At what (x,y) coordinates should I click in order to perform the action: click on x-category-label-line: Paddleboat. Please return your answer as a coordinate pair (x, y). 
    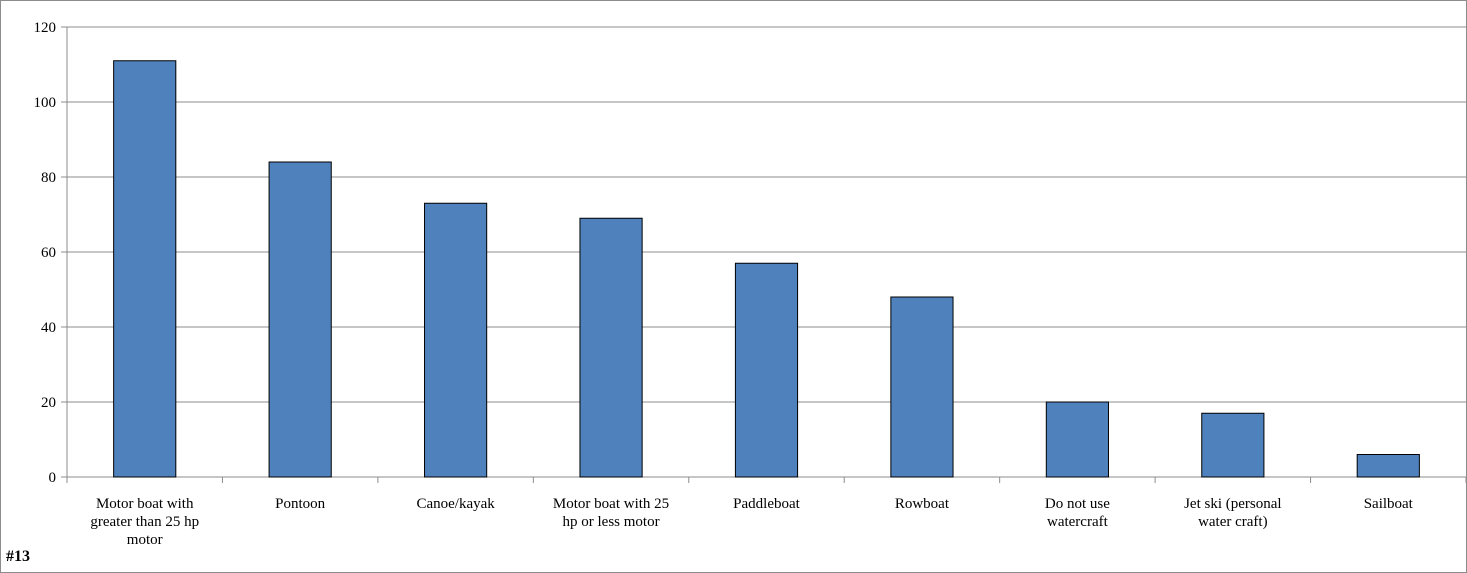
    Looking at the image, I should click on (766, 504).